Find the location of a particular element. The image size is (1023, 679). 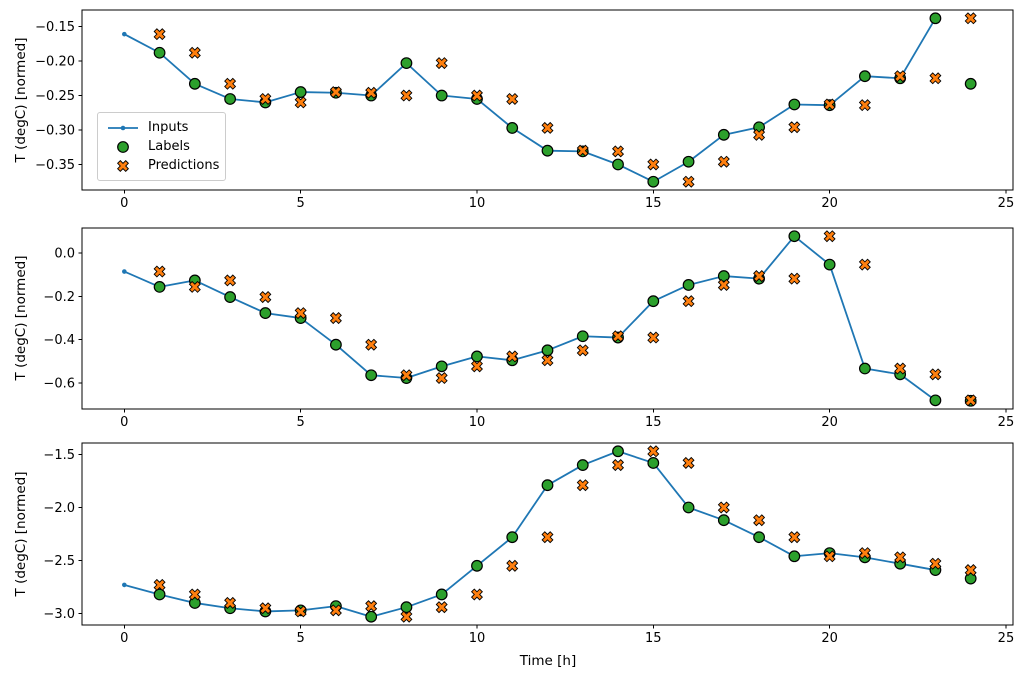

x-axis-title: Time [h] is located at coordinates (548, 661).